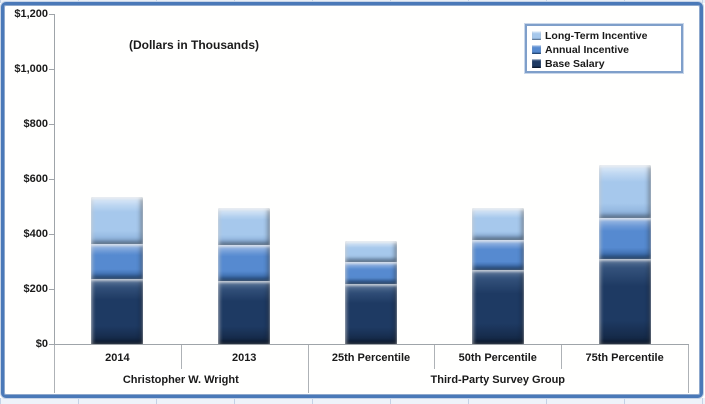  I want to click on y-axis-tick-label: $1,000, so click(31, 69).